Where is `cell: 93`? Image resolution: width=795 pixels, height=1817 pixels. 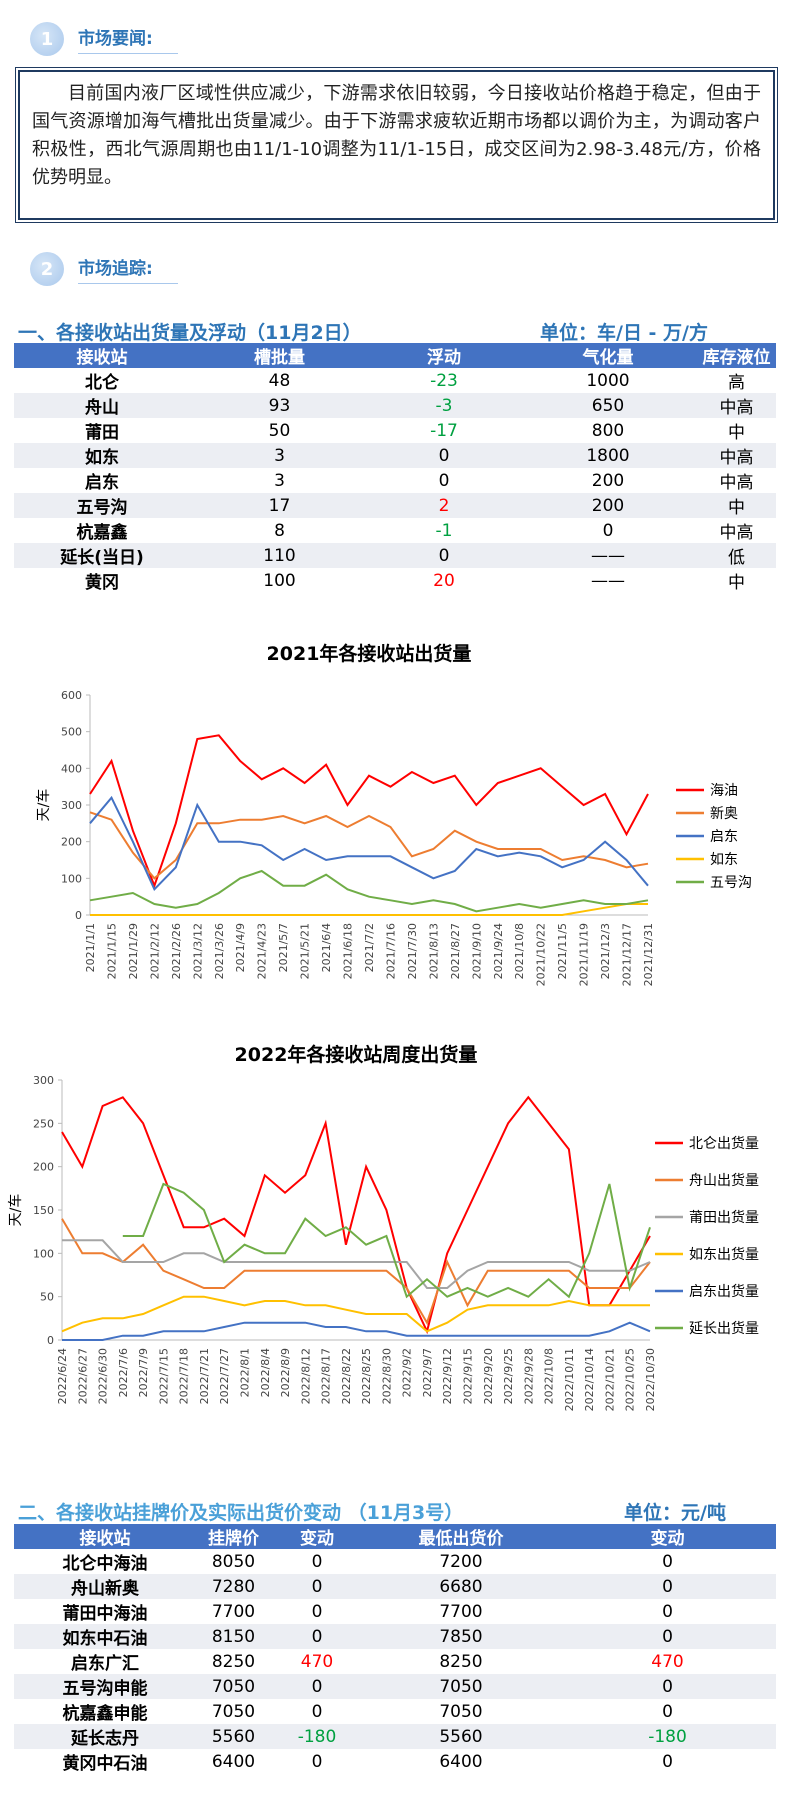 cell: 93 is located at coordinates (279, 405).